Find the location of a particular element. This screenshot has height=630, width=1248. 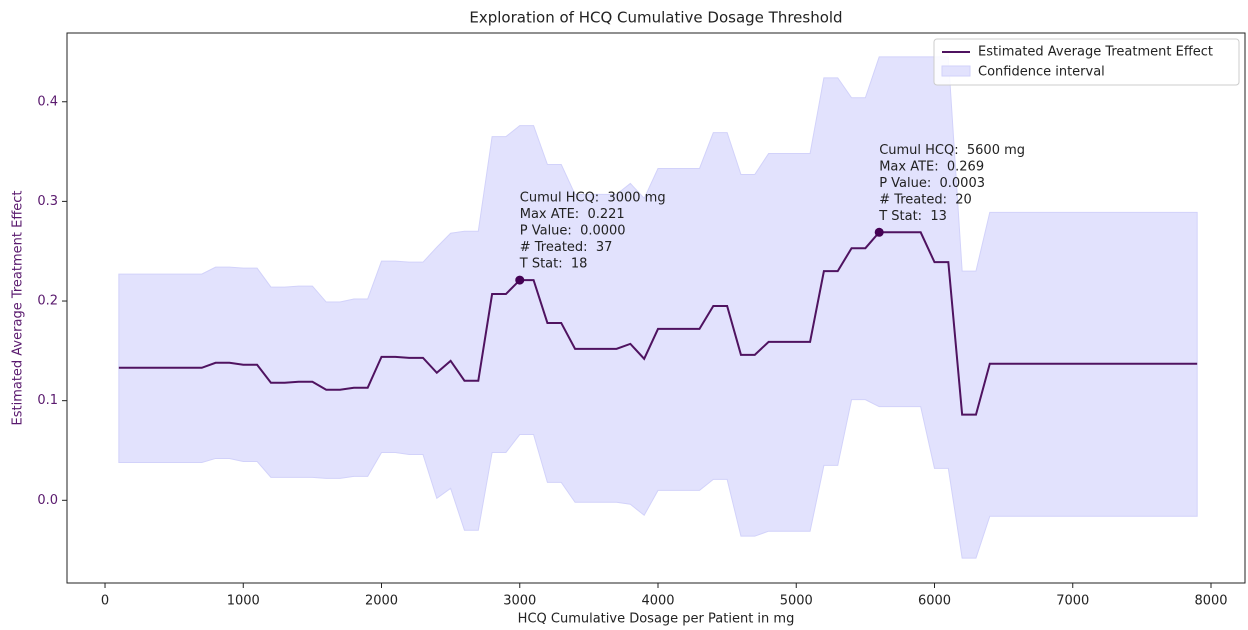

x-axis-label: HCQ Cumulative Dosage per Patient in mg is located at coordinates (656, 619).